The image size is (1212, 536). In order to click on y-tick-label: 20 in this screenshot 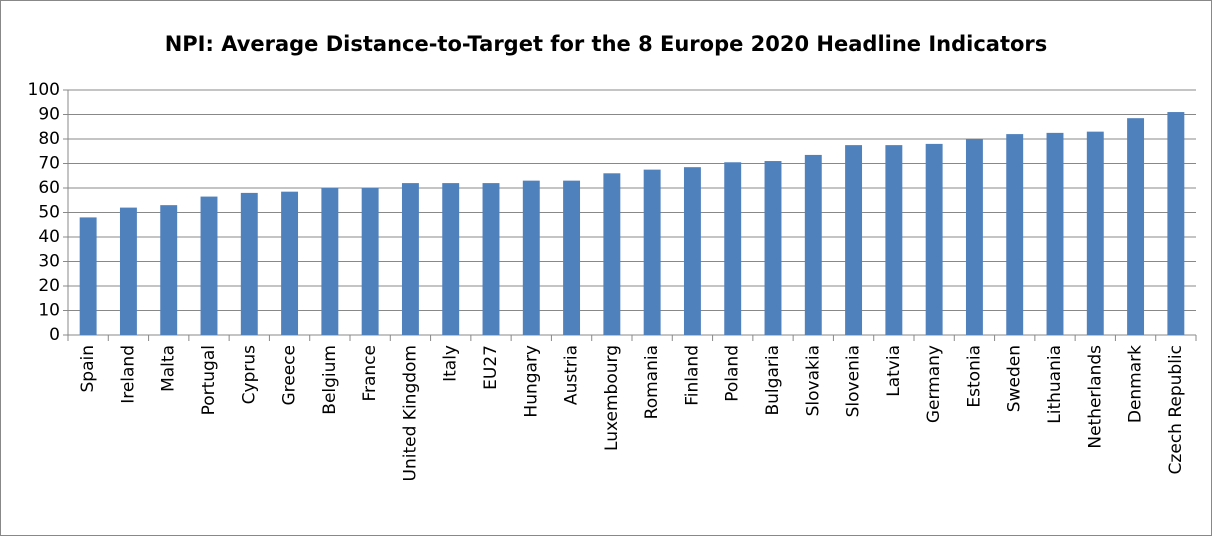, I will do `click(49, 286)`.